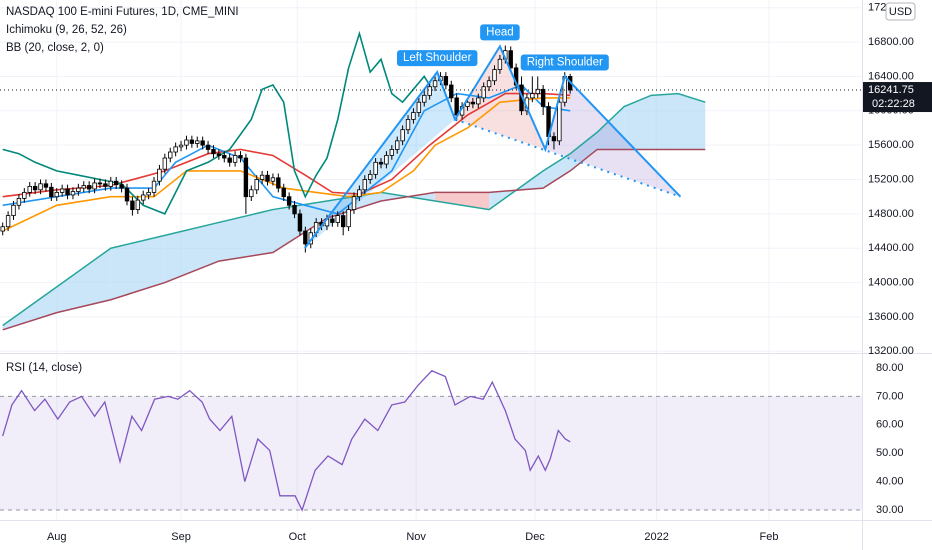 This screenshot has width=932, height=550. I want to click on neckline, so click(567, 158).